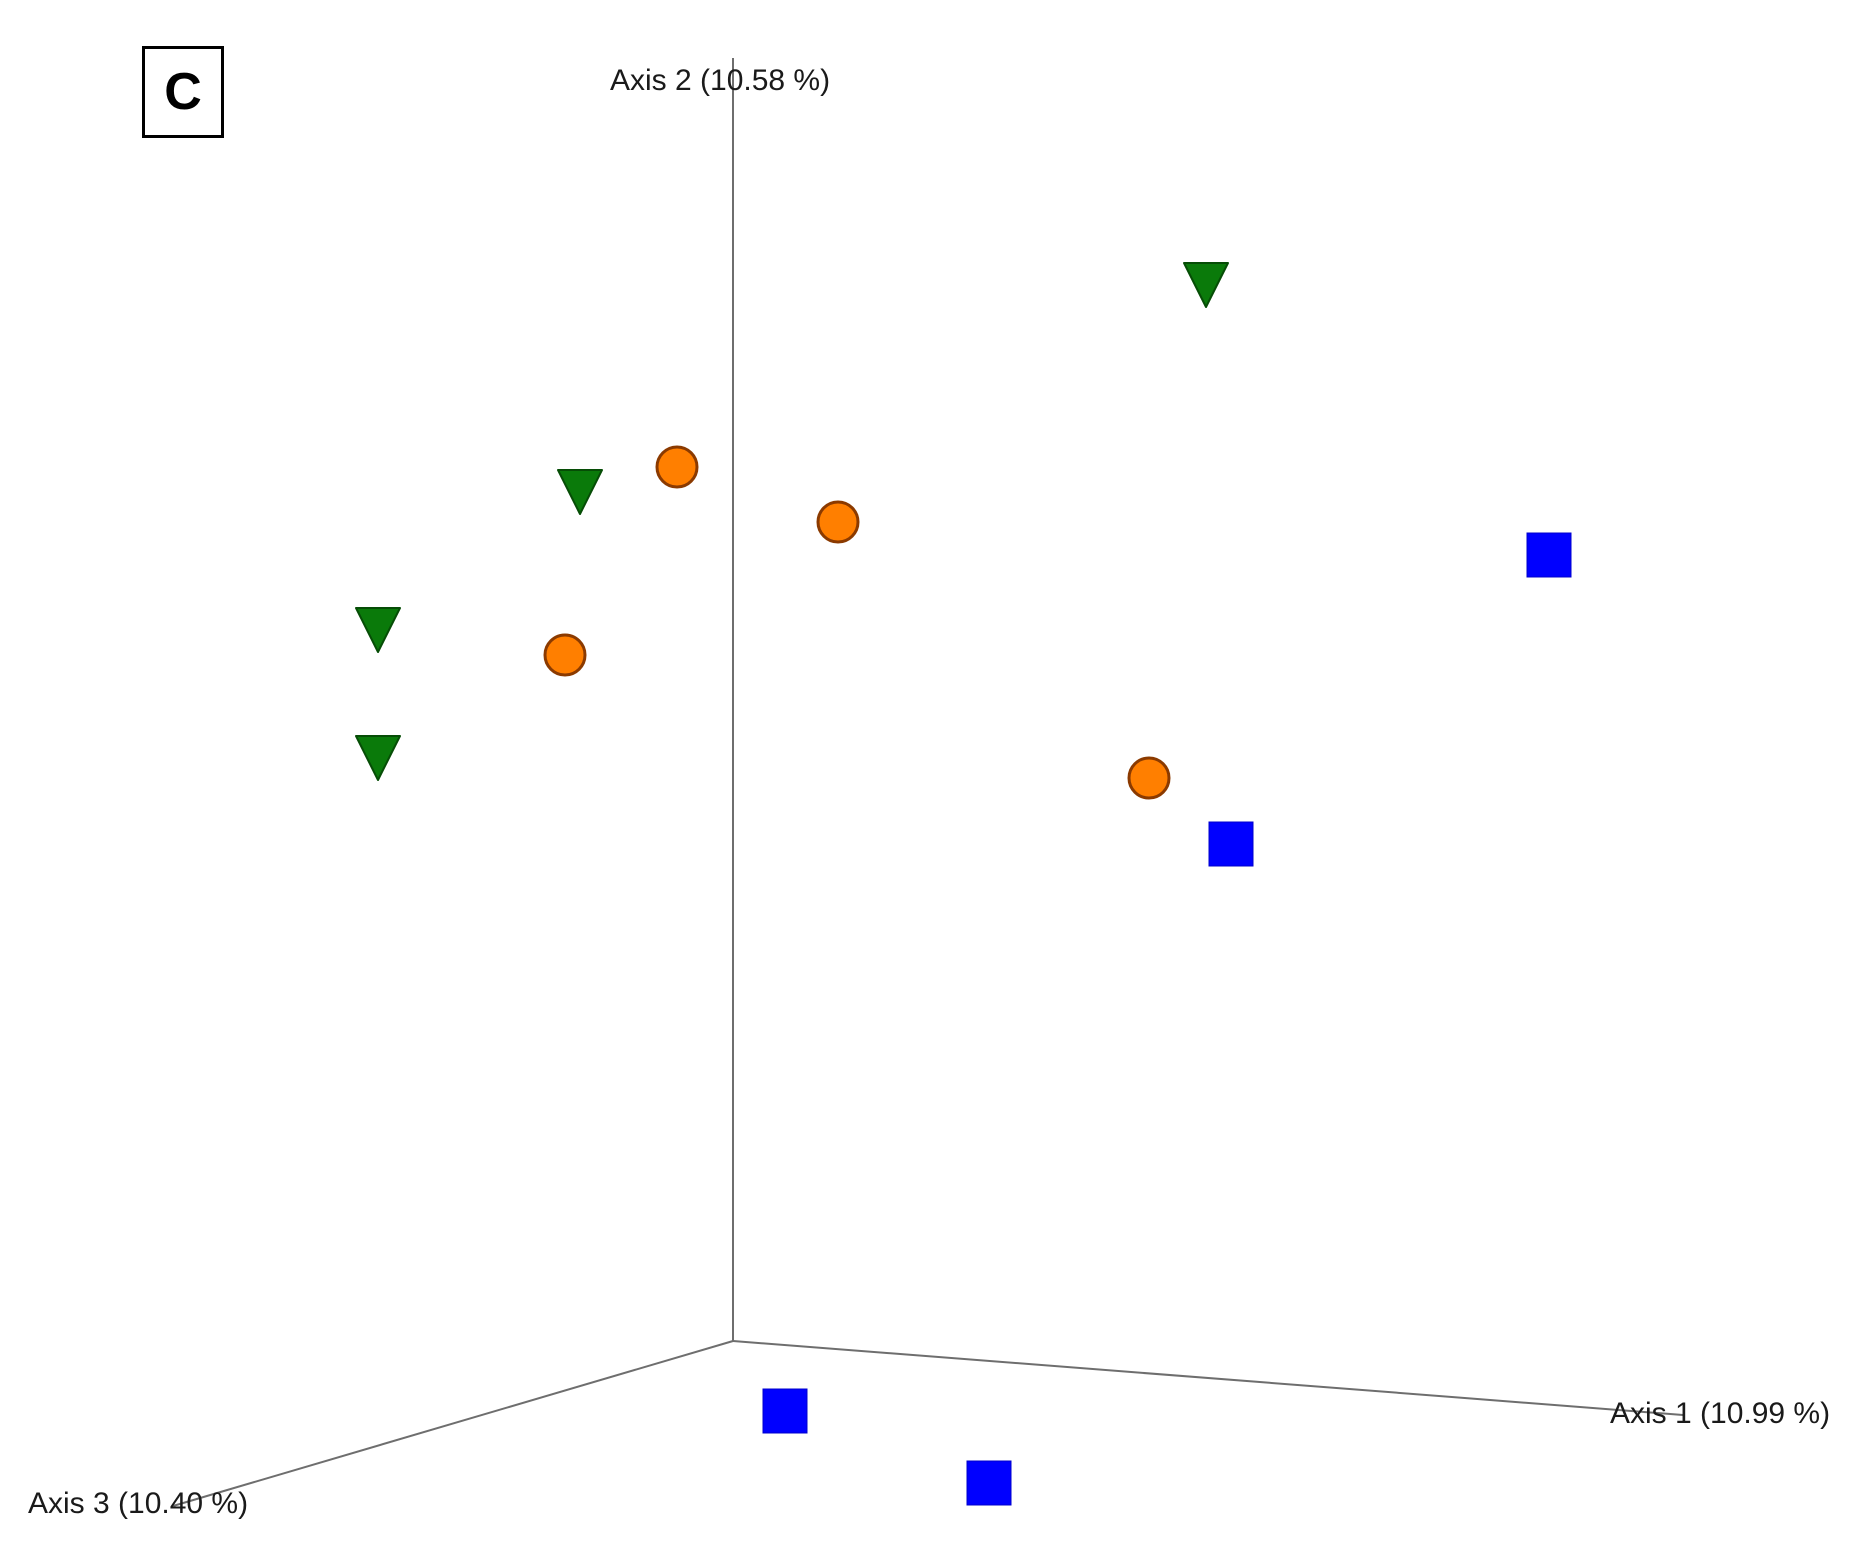 Image resolution: width=1870 pixels, height=1550 pixels. What do you see at coordinates (138, 1503) in the screenshot?
I see `axis3-label: Axis 3 (10.40 %)` at bounding box center [138, 1503].